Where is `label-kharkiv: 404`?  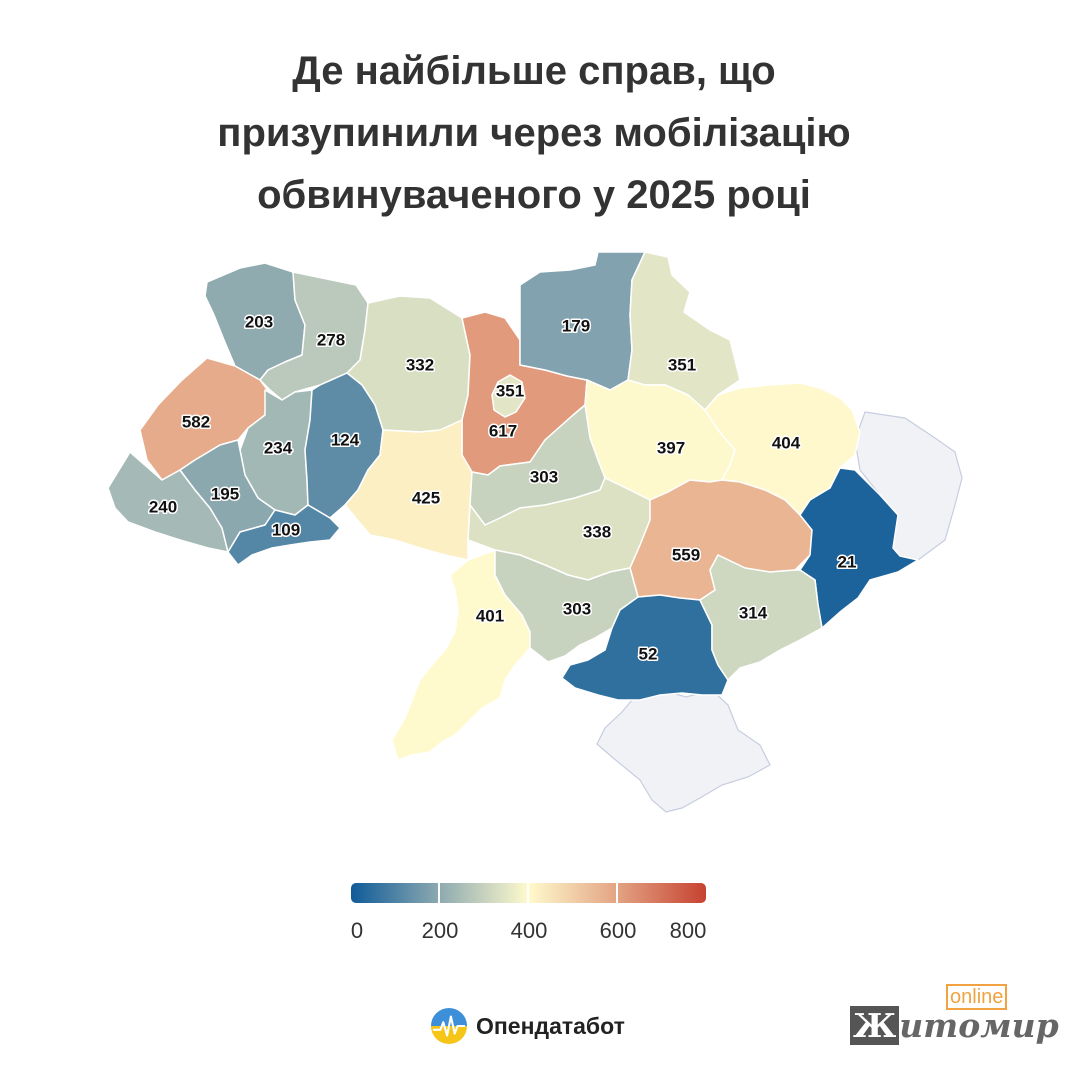
label-kharkiv: 404 is located at coordinates (786, 443).